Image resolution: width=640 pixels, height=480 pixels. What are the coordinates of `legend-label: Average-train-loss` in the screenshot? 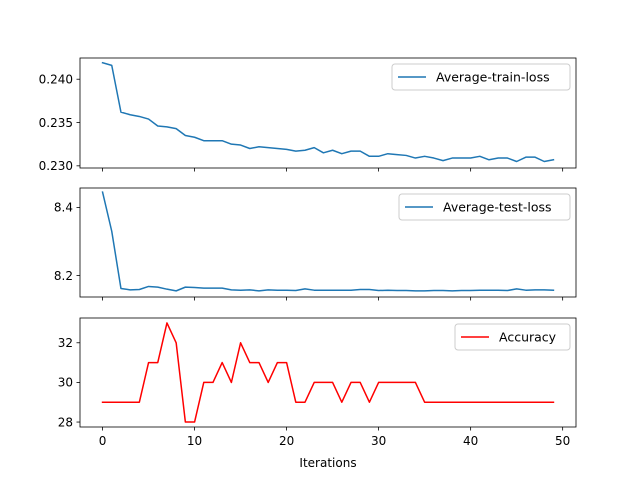 It's located at (493, 77).